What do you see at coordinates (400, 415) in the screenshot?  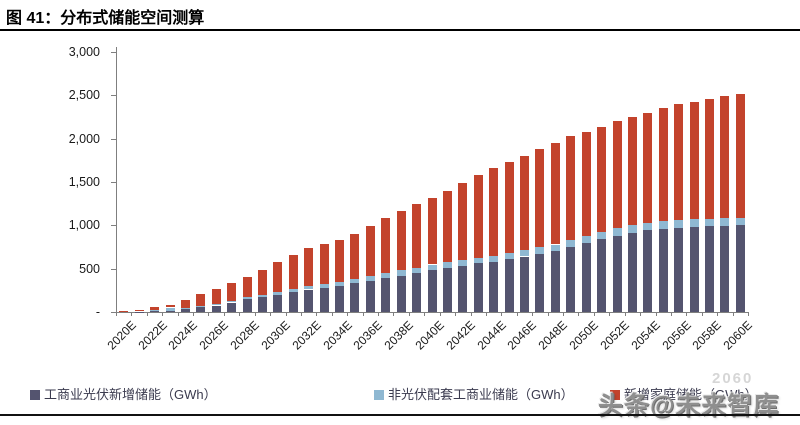 I see `bottom-divider` at bounding box center [400, 415].